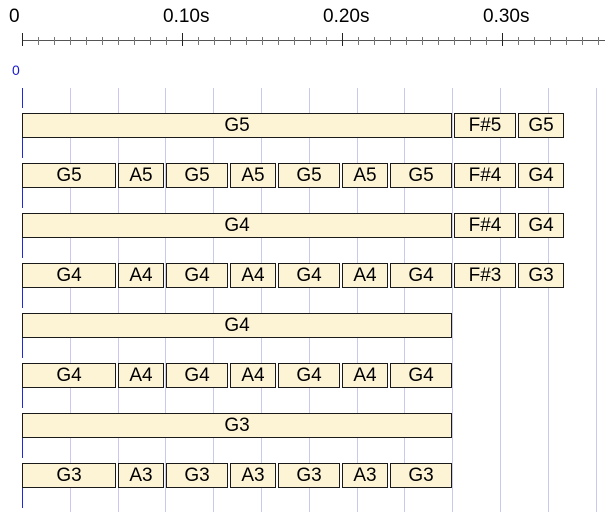 Image resolution: width=610 pixels, height=526 pixels. What do you see at coordinates (313, 40) in the screenshot?
I see `ruler-baseline` at bounding box center [313, 40].